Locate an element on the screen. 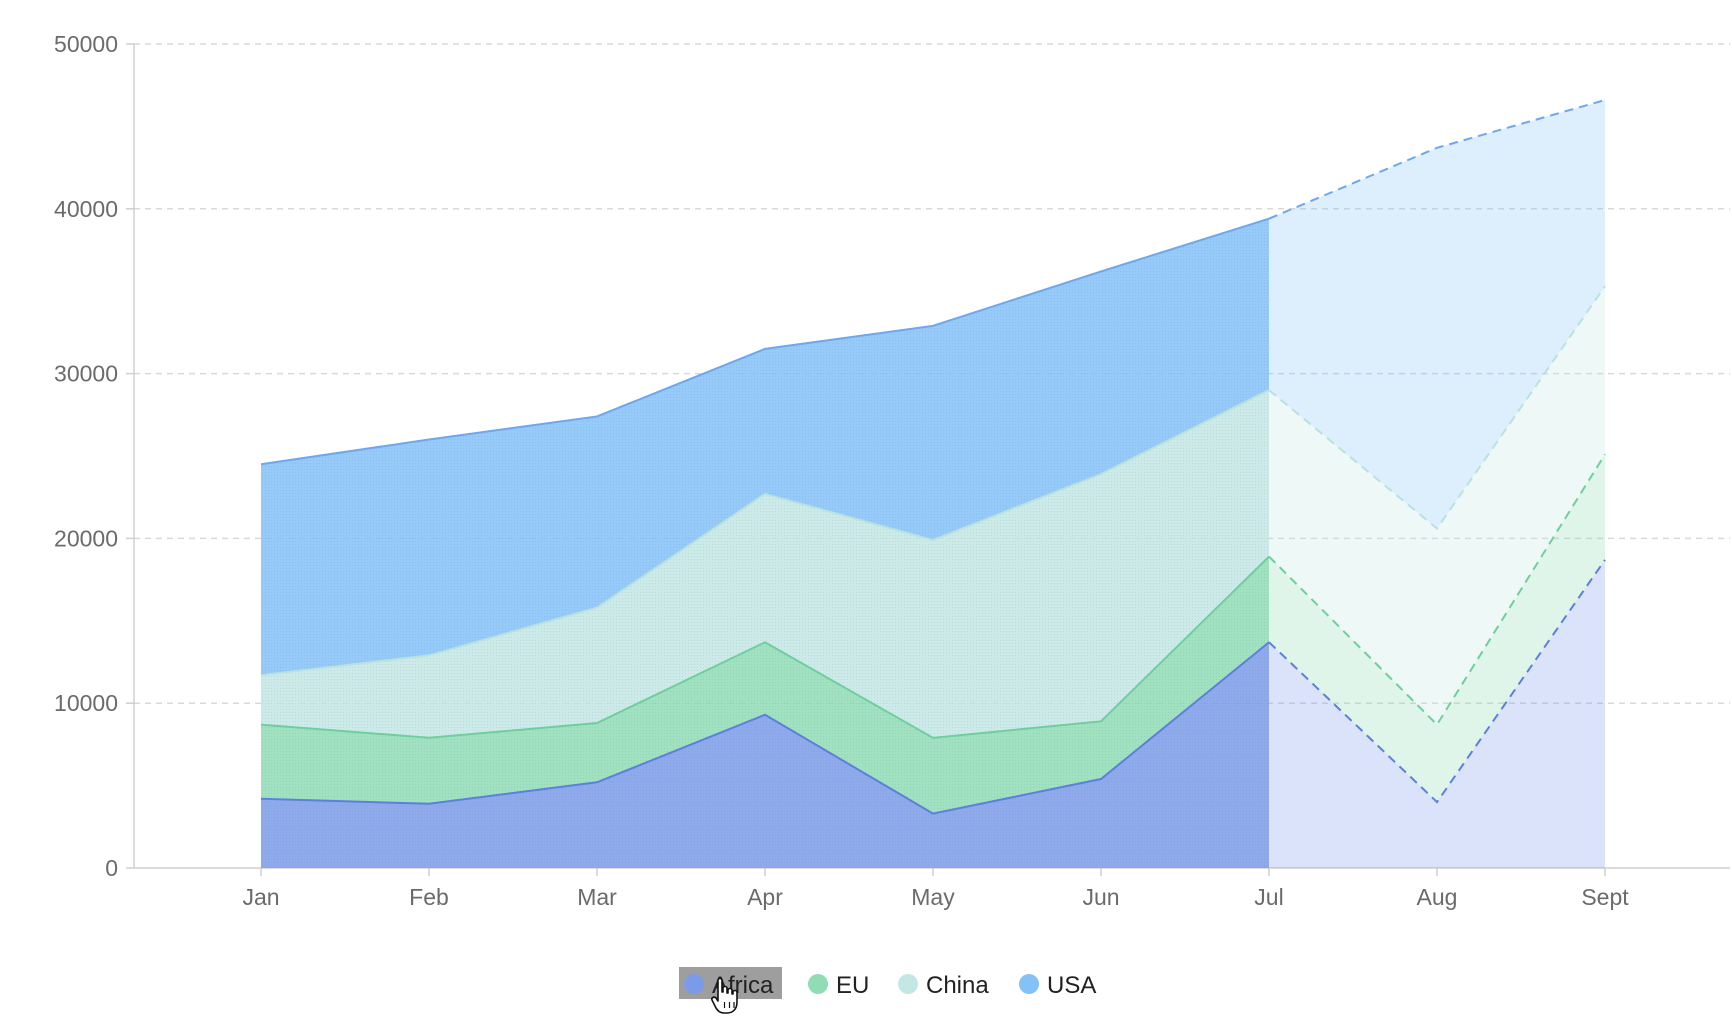  y-tick-label: 50000 is located at coordinates (86, 44).